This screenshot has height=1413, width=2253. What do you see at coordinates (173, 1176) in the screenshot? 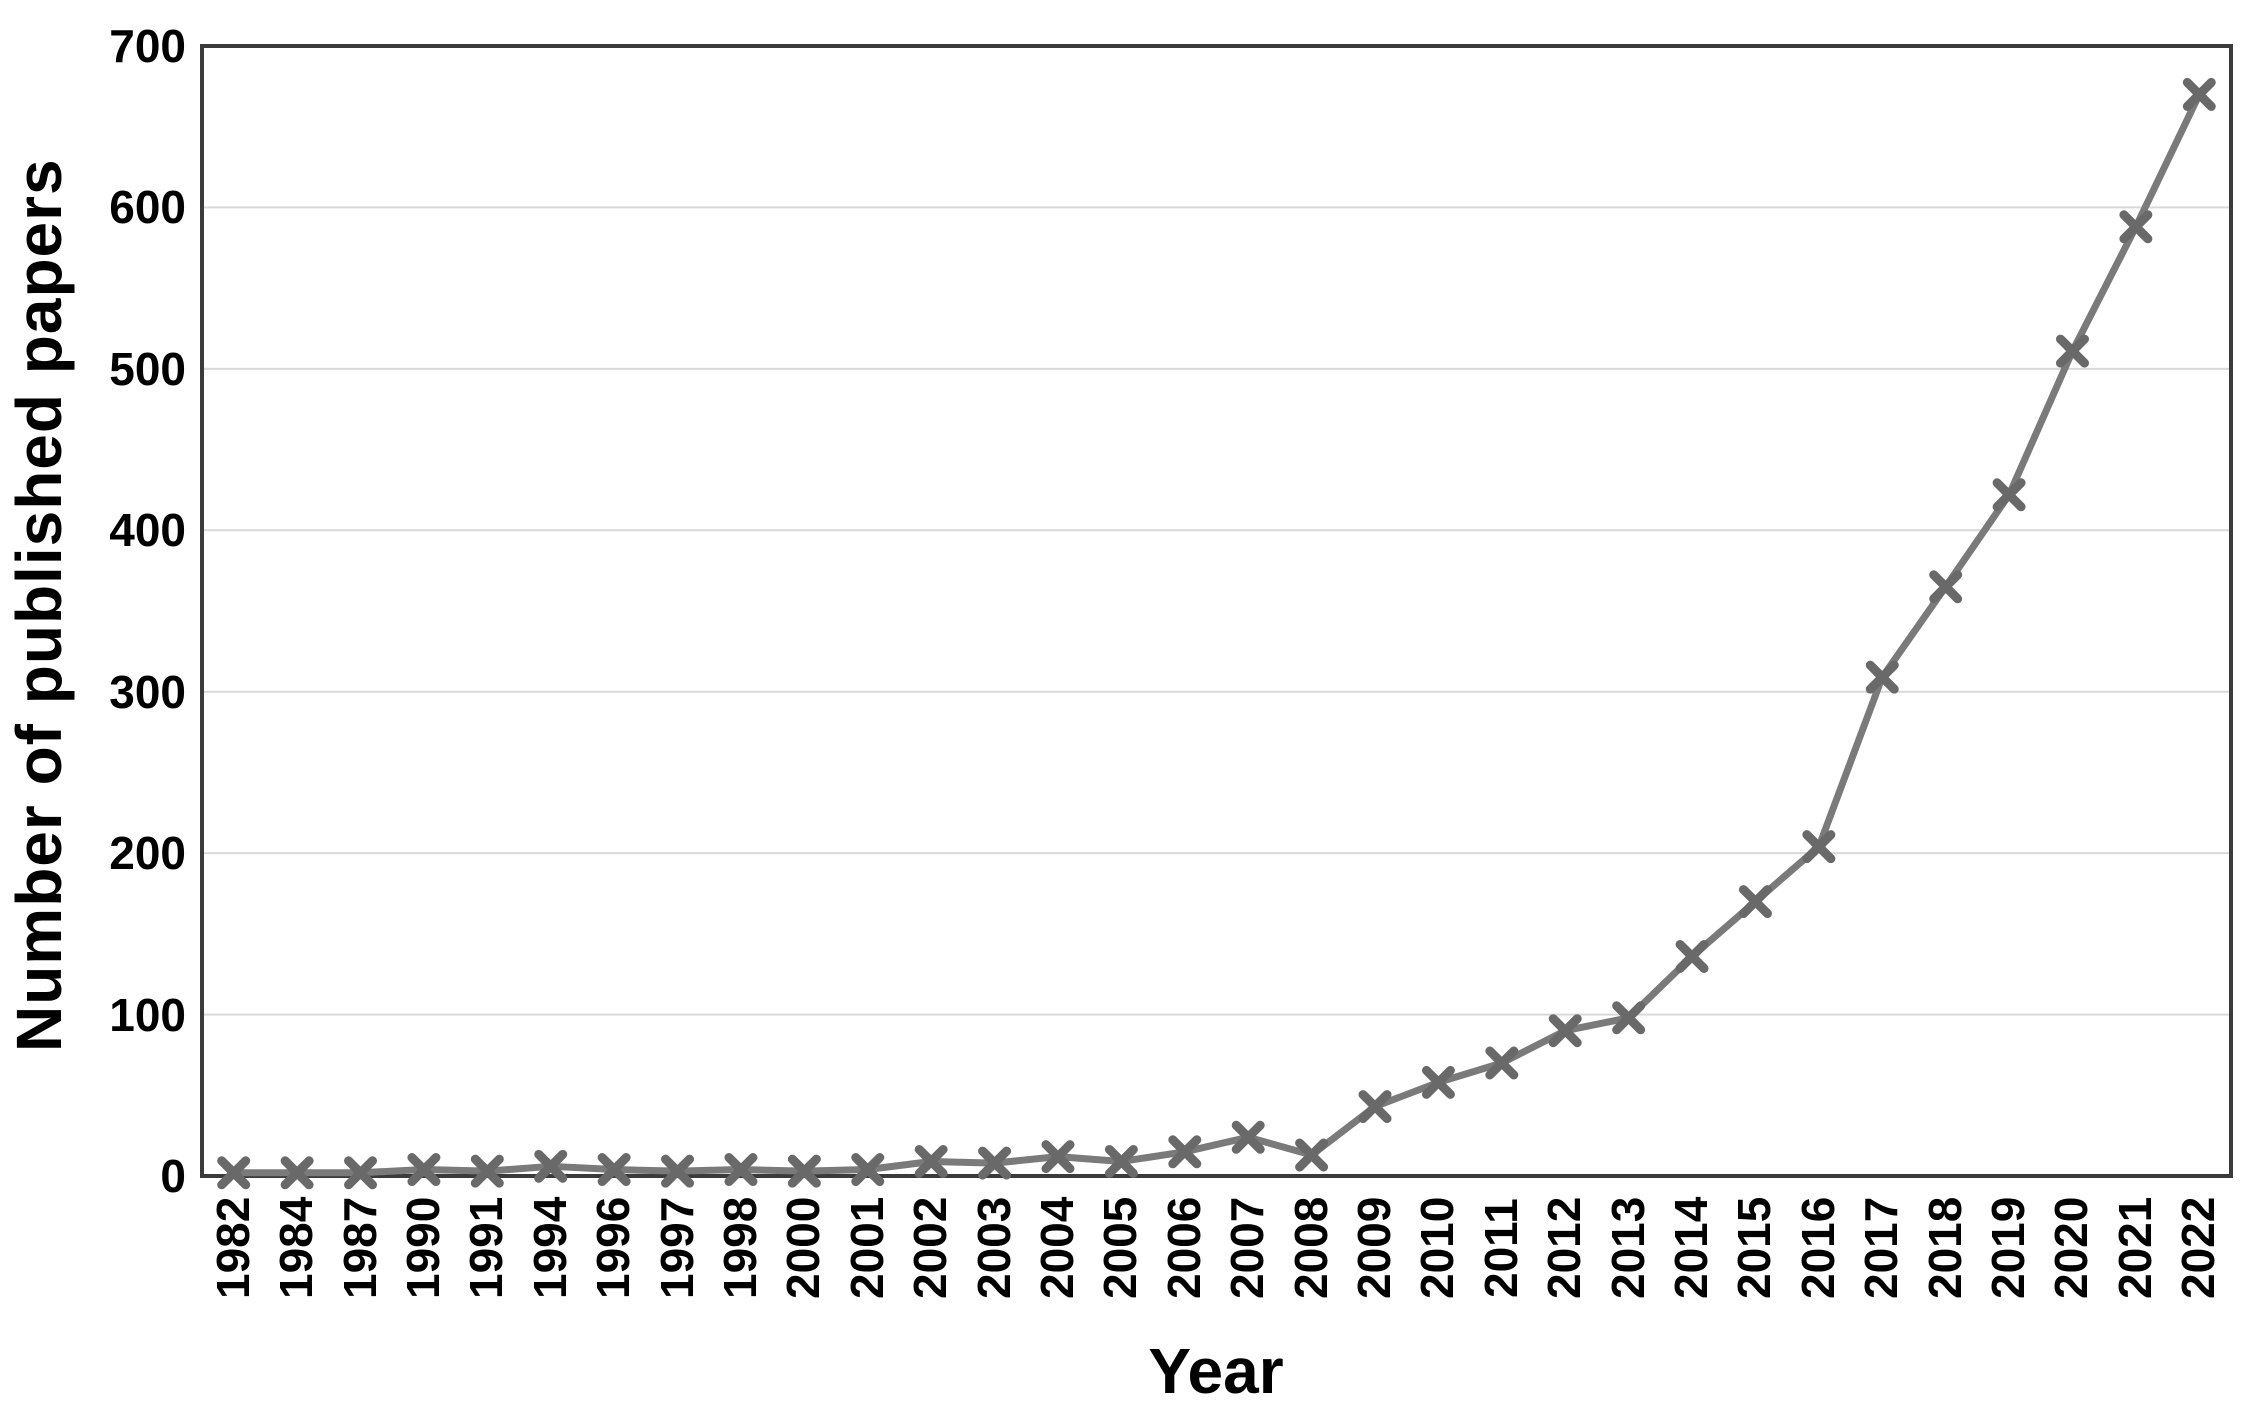
I see `y-tick-label: 0` at bounding box center [173, 1176].